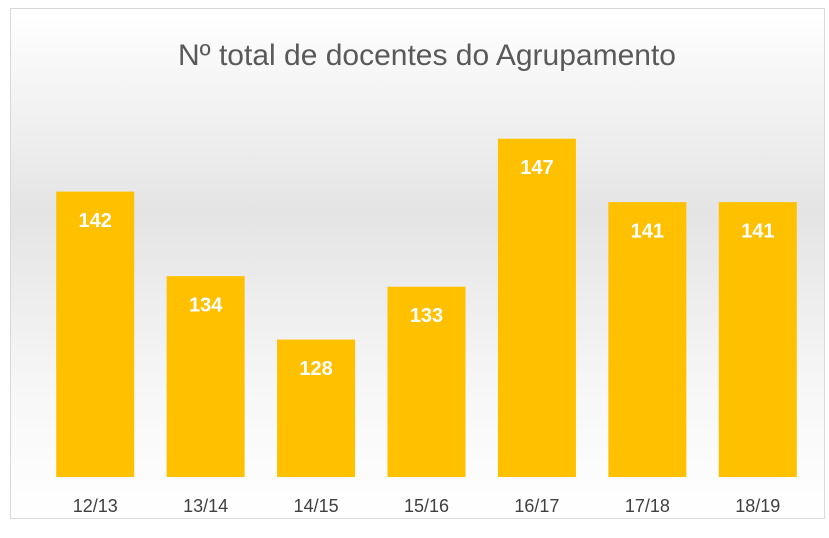 This screenshot has height=538, width=829. What do you see at coordinates (427, 55) in the screenshot?
I see `chart-title: Nº total de docentes do Agrupamento` at bounding box center [427, 55].